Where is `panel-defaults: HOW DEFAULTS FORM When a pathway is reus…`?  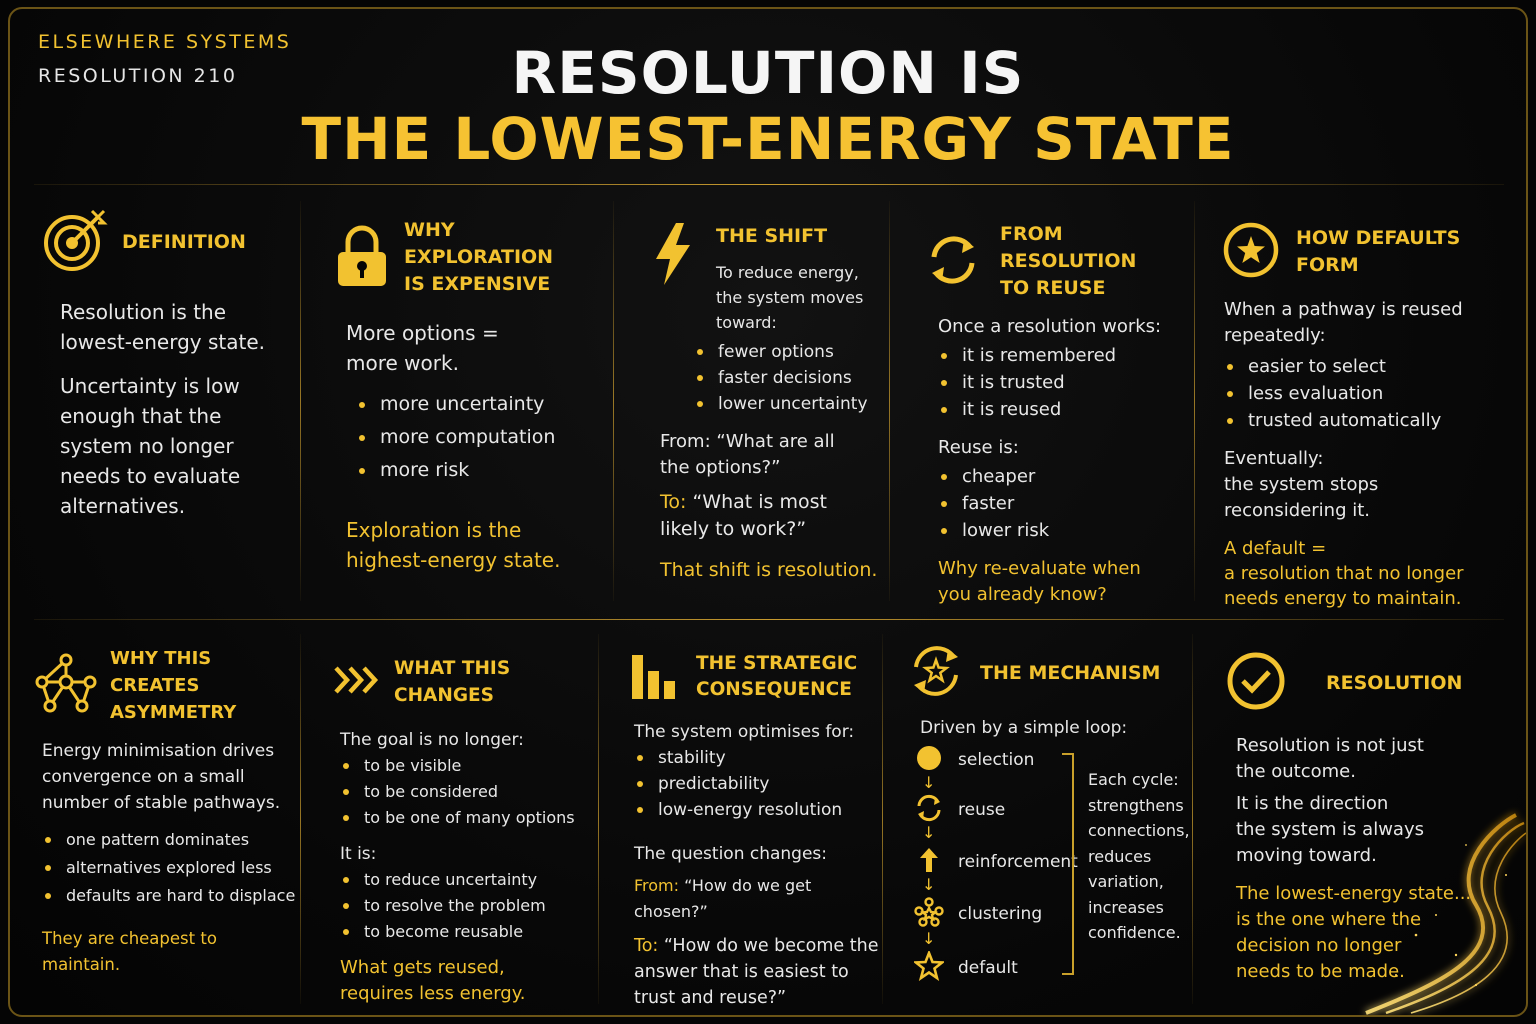 panel-defaults: HOW DEFAULTS FORM When a pathway is reus… is located at coordinates (1372, 416).